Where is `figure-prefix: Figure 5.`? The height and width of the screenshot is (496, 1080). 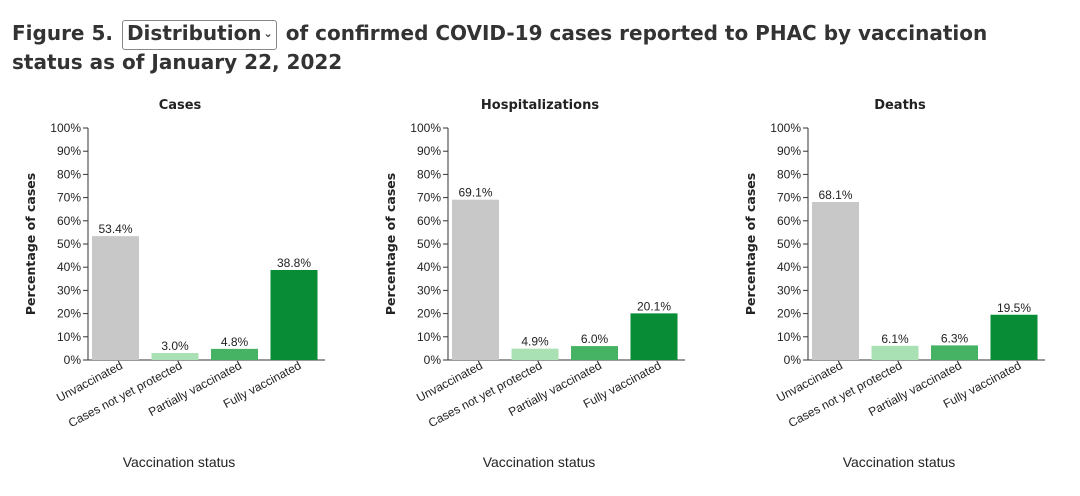 figure-prefix: Figure 5. is located at coordinates (62, 33).